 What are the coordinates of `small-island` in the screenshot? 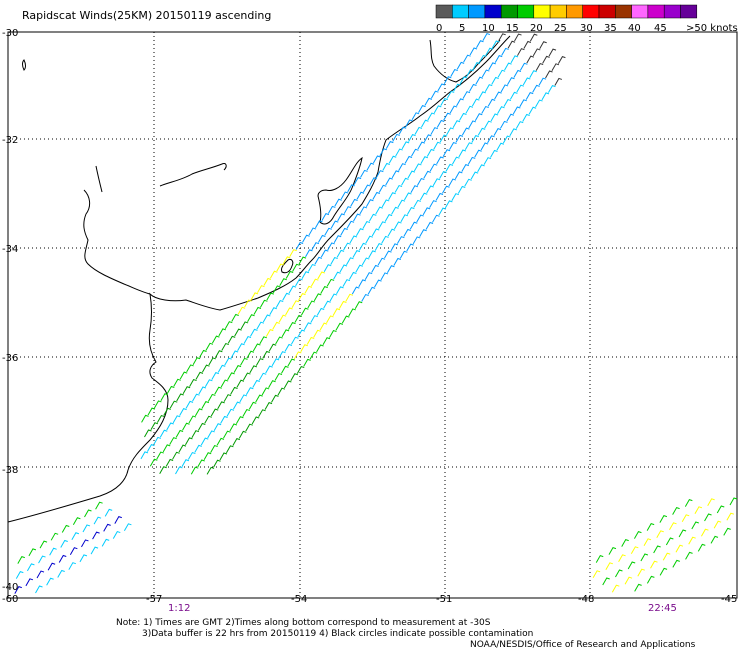 It's located at (24, 65).